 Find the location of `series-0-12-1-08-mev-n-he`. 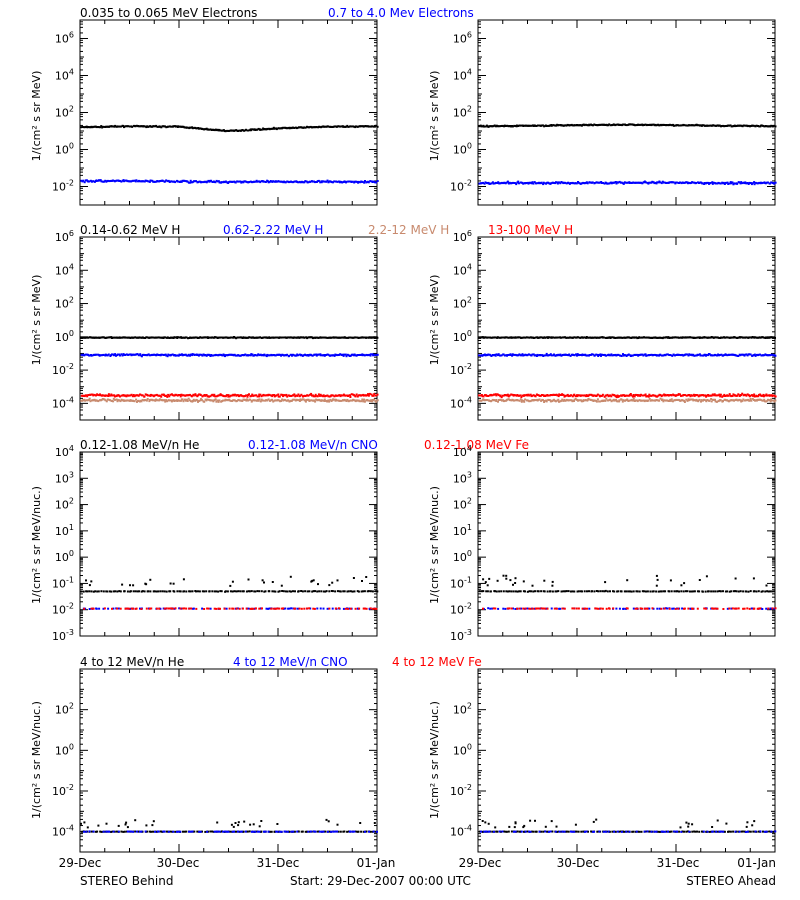

series-0-12-1-08-mev-n-he is located at coordinates (229, 584).